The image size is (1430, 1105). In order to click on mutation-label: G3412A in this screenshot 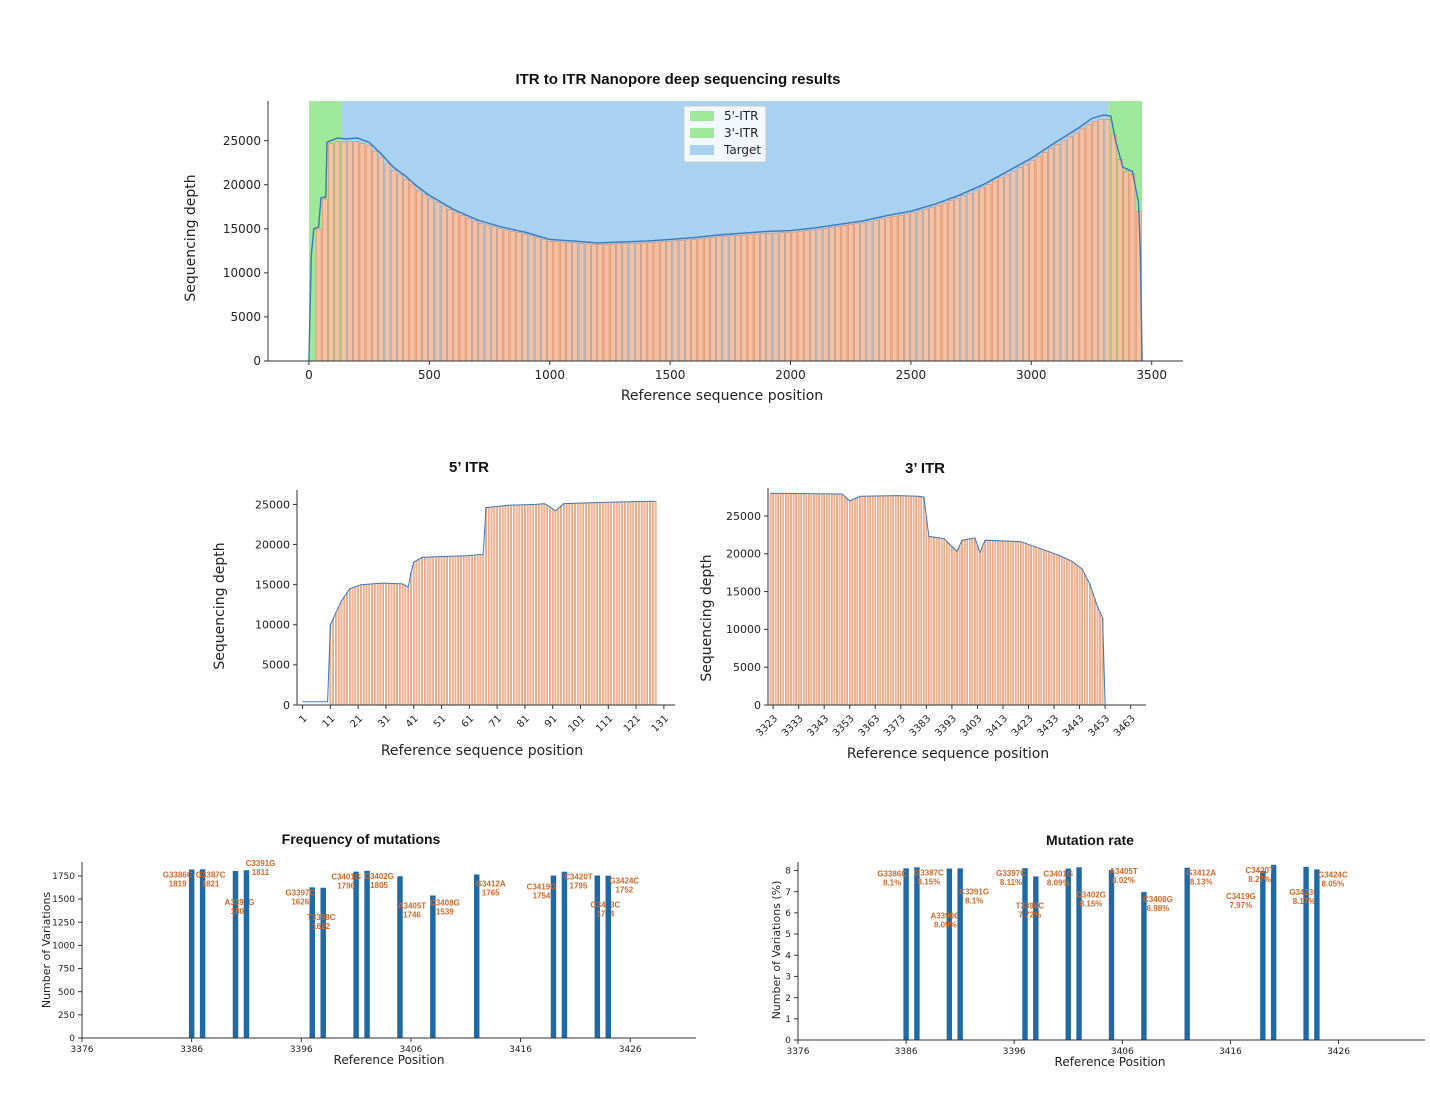, I will do `click(491, 884)`.